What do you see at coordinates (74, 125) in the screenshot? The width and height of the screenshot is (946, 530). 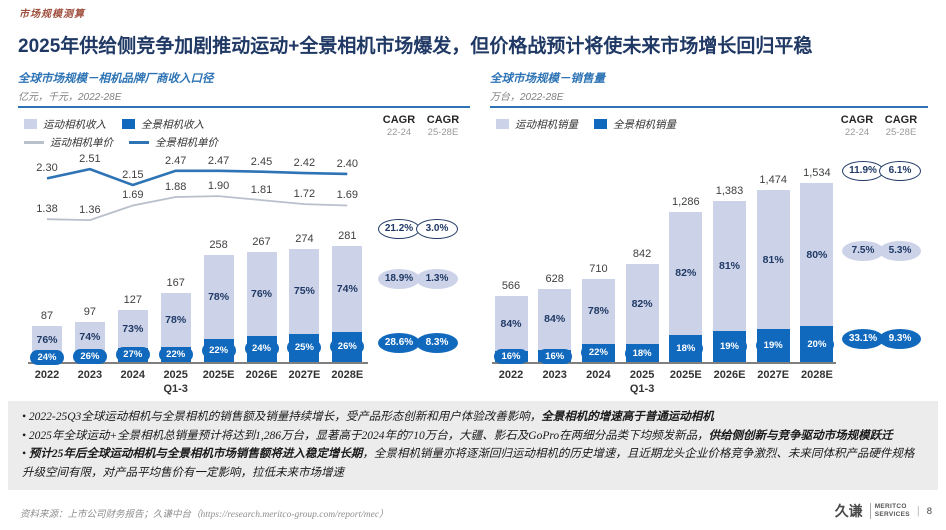 I see `legend-label: 运动相机收入` at bounding box center [74, 125].